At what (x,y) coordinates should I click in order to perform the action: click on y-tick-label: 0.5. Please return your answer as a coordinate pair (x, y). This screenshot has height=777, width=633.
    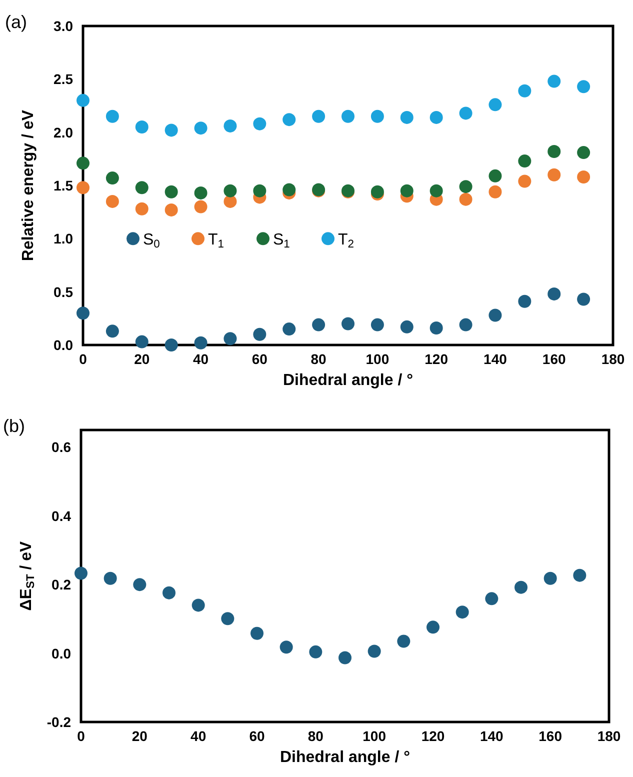
    Looking at the image, I should click on (64, 292).